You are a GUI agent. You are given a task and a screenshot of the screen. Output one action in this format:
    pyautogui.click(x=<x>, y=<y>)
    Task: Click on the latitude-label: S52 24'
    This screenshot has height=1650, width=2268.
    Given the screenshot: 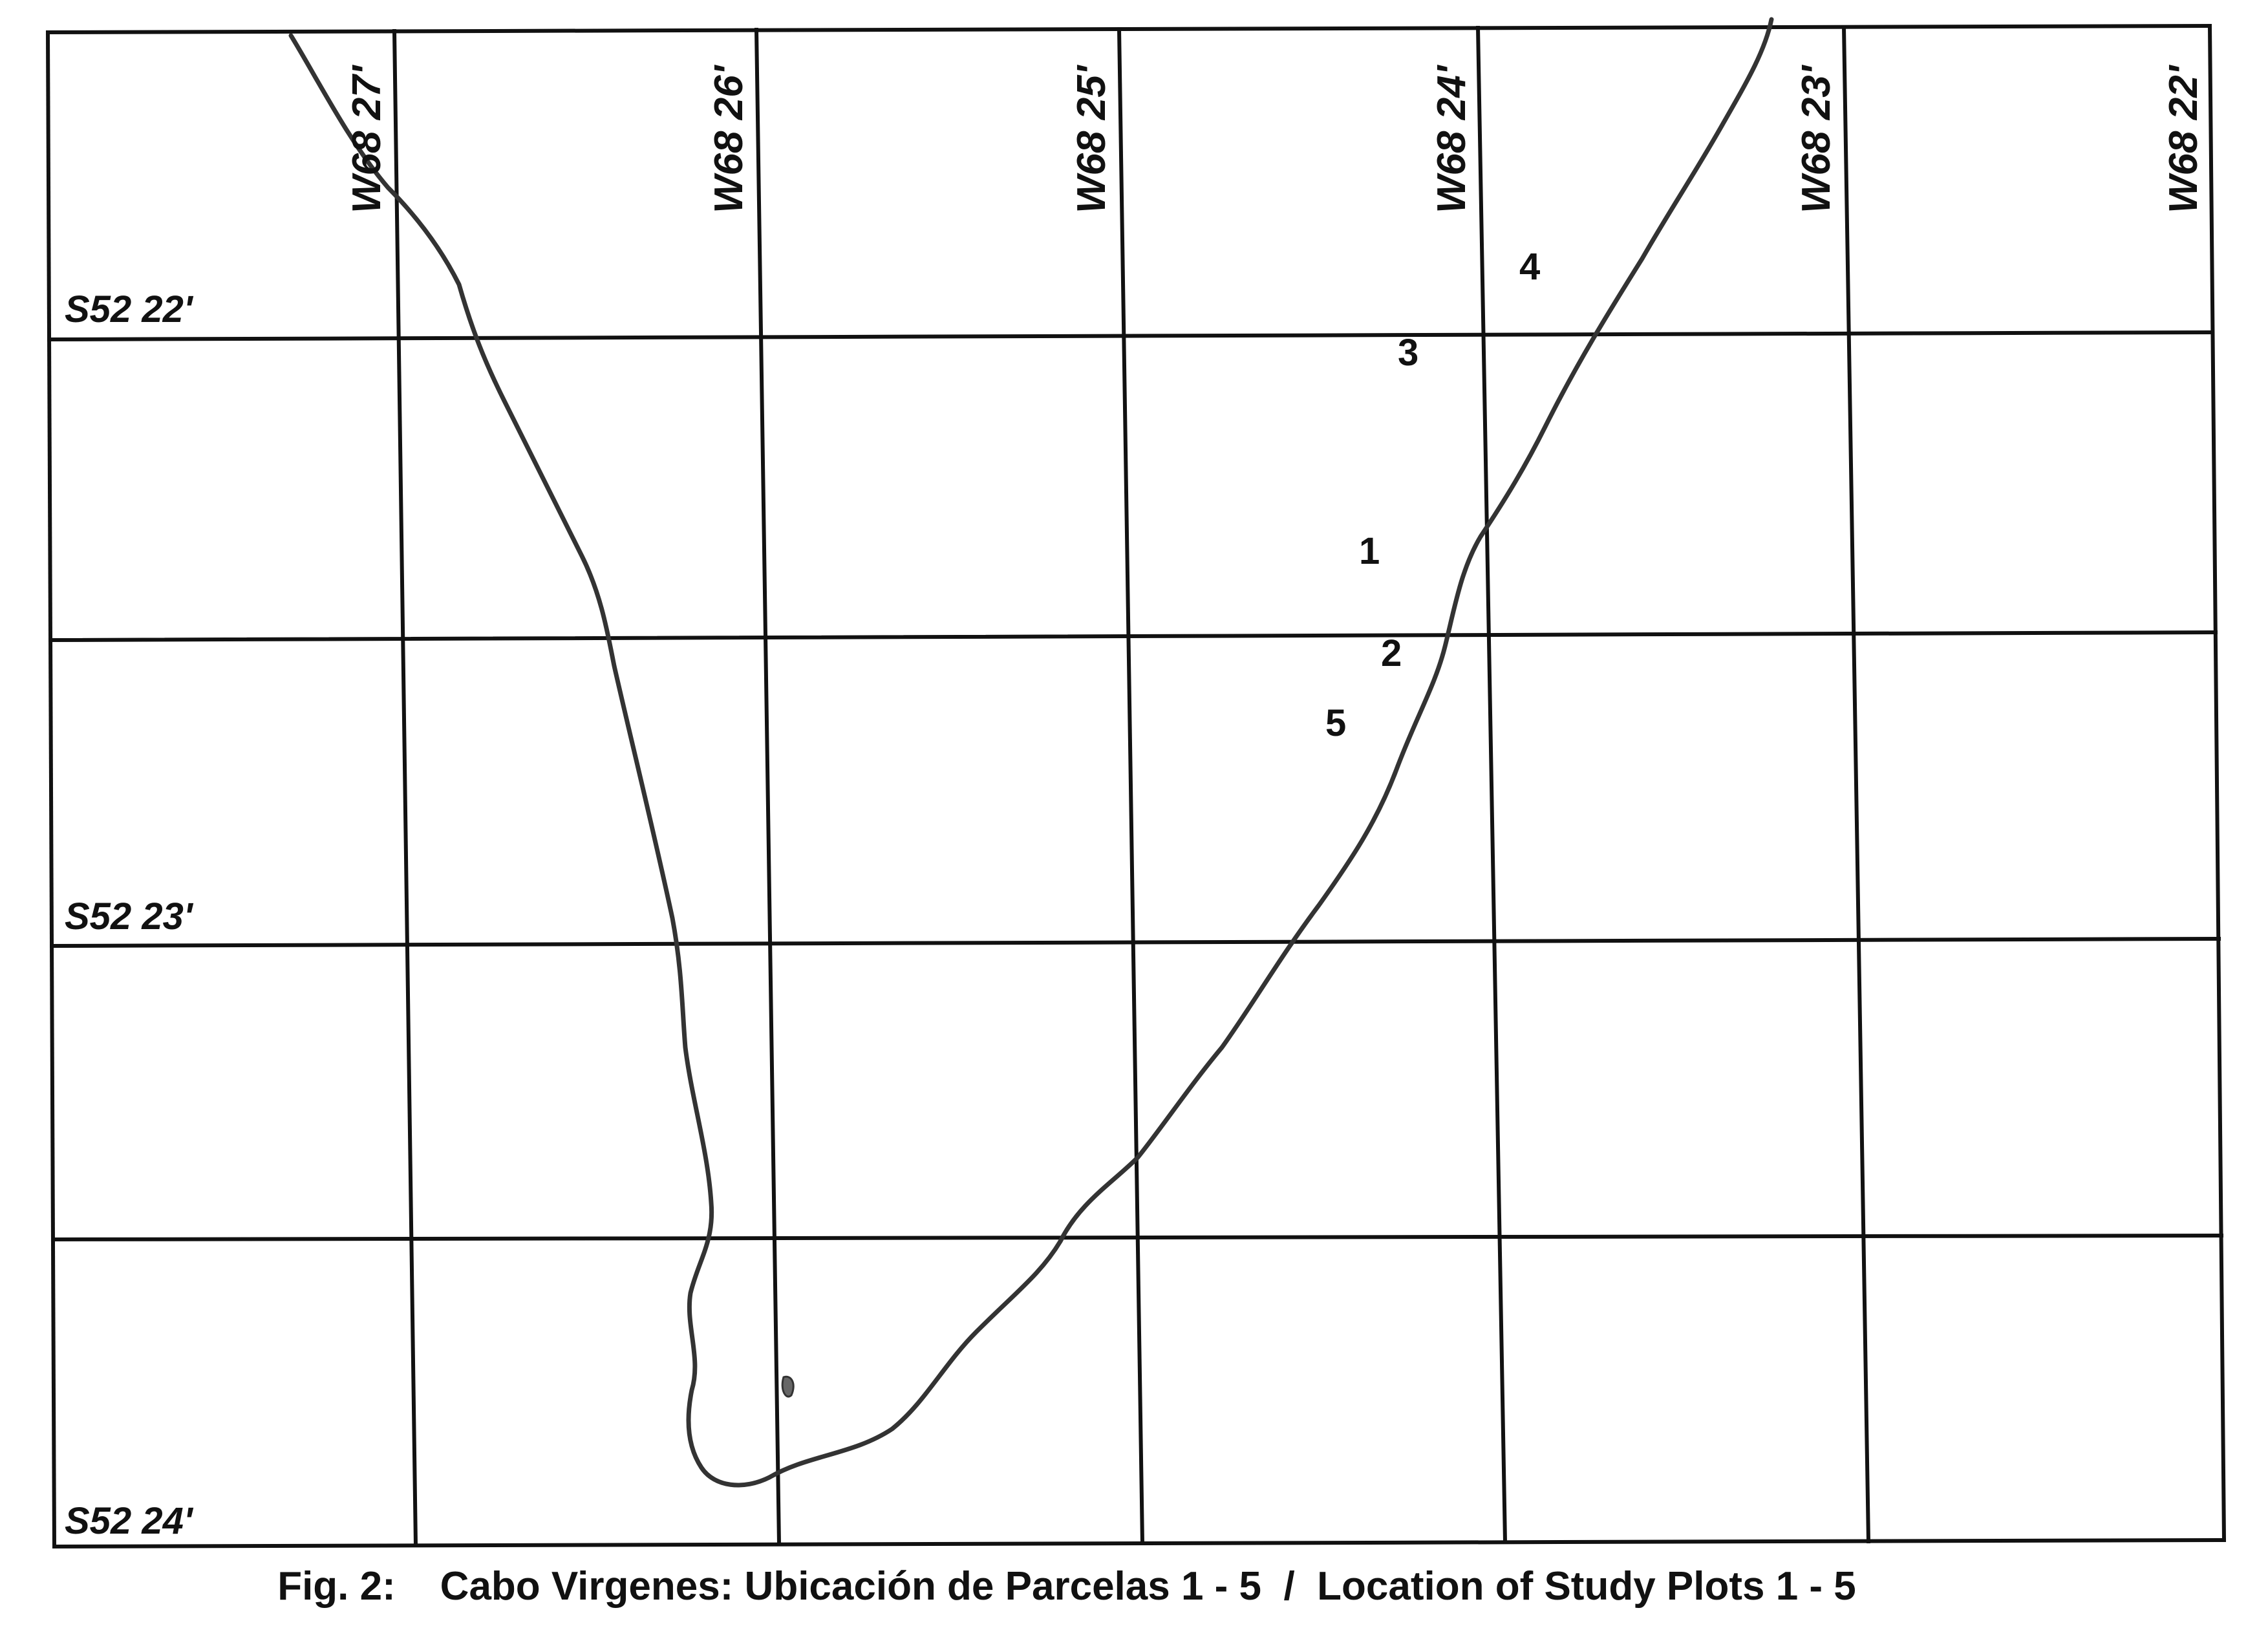 What is the action you would take?
    pyautogui.click(x=129, y=1521)
    